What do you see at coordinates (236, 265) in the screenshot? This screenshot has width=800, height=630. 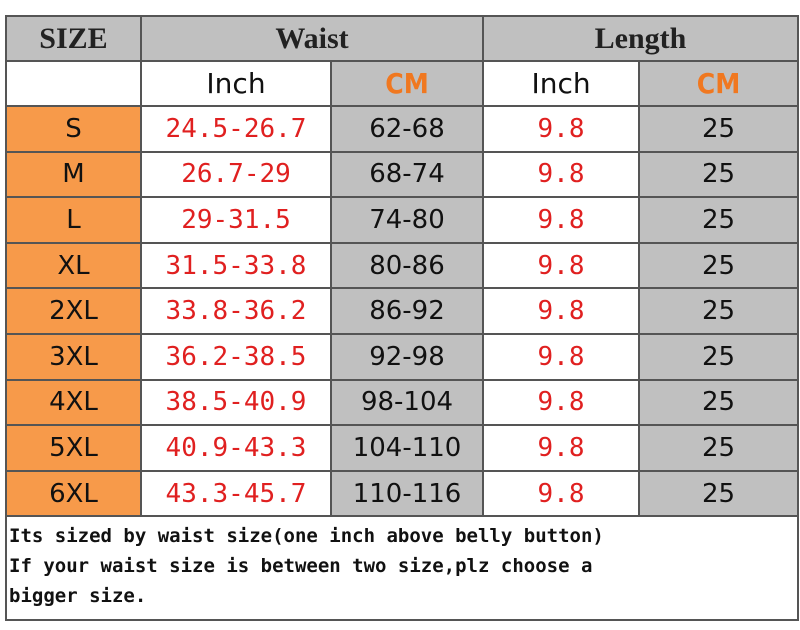 I see `table-cell: 31.5-33.8` at bounding box center [236, 265].